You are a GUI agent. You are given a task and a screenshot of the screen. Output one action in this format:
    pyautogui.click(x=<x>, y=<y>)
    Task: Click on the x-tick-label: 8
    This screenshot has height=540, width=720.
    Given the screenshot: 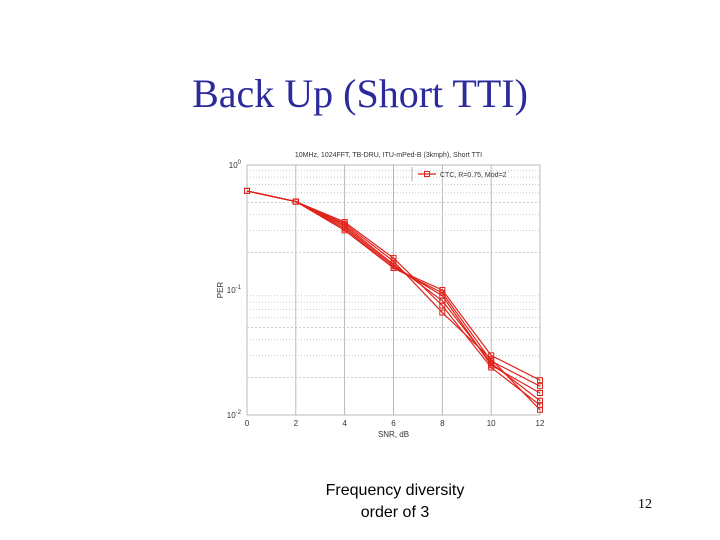 What is the action you would take?
    pyautogui.click(x=442, y=423)
    